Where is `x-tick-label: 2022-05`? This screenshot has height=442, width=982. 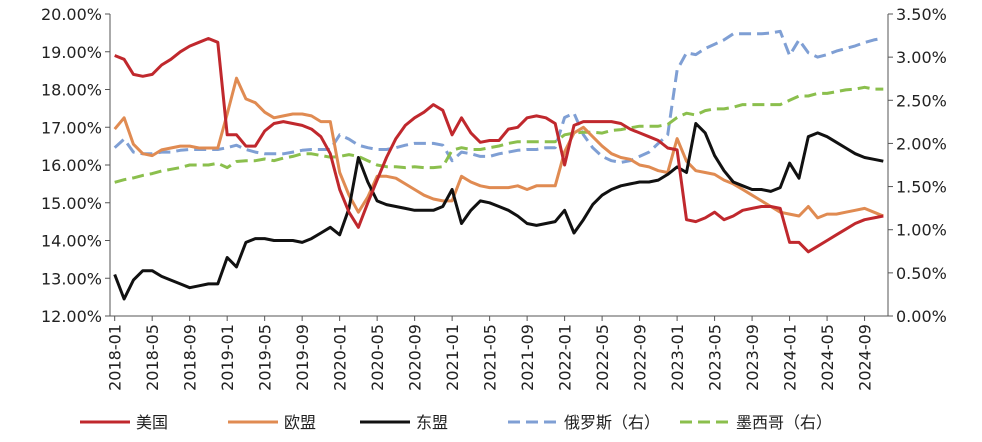 x-tick-label: 2022-05 is located at coordinates (602, 357).